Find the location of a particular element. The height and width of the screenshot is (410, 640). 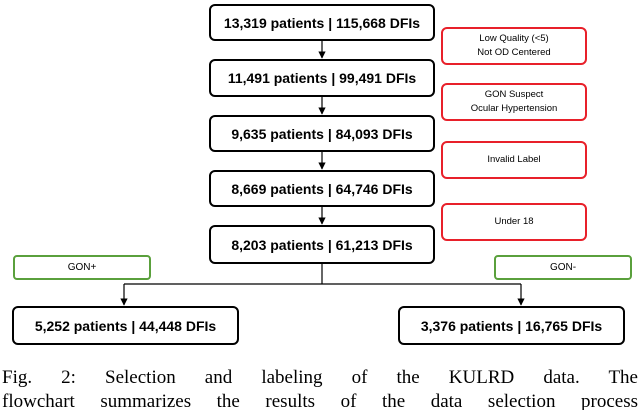

main-box-2: 11,491 patients | 99,491 DFIs is located at coordinates (322, 78).